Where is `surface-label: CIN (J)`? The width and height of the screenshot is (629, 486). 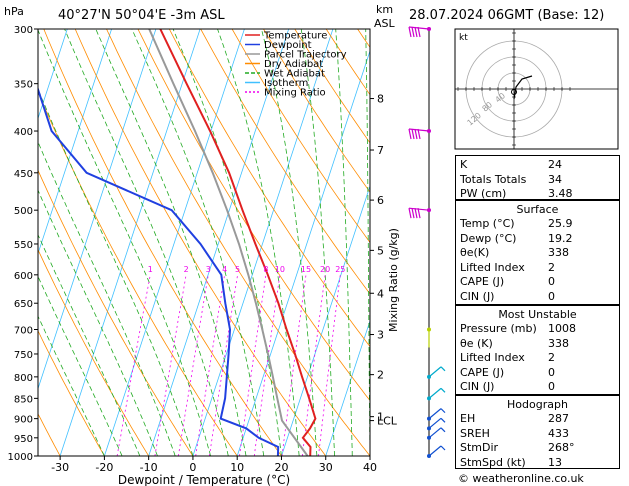 surface-label: CIN (J) is located at coordinates (477, 296).